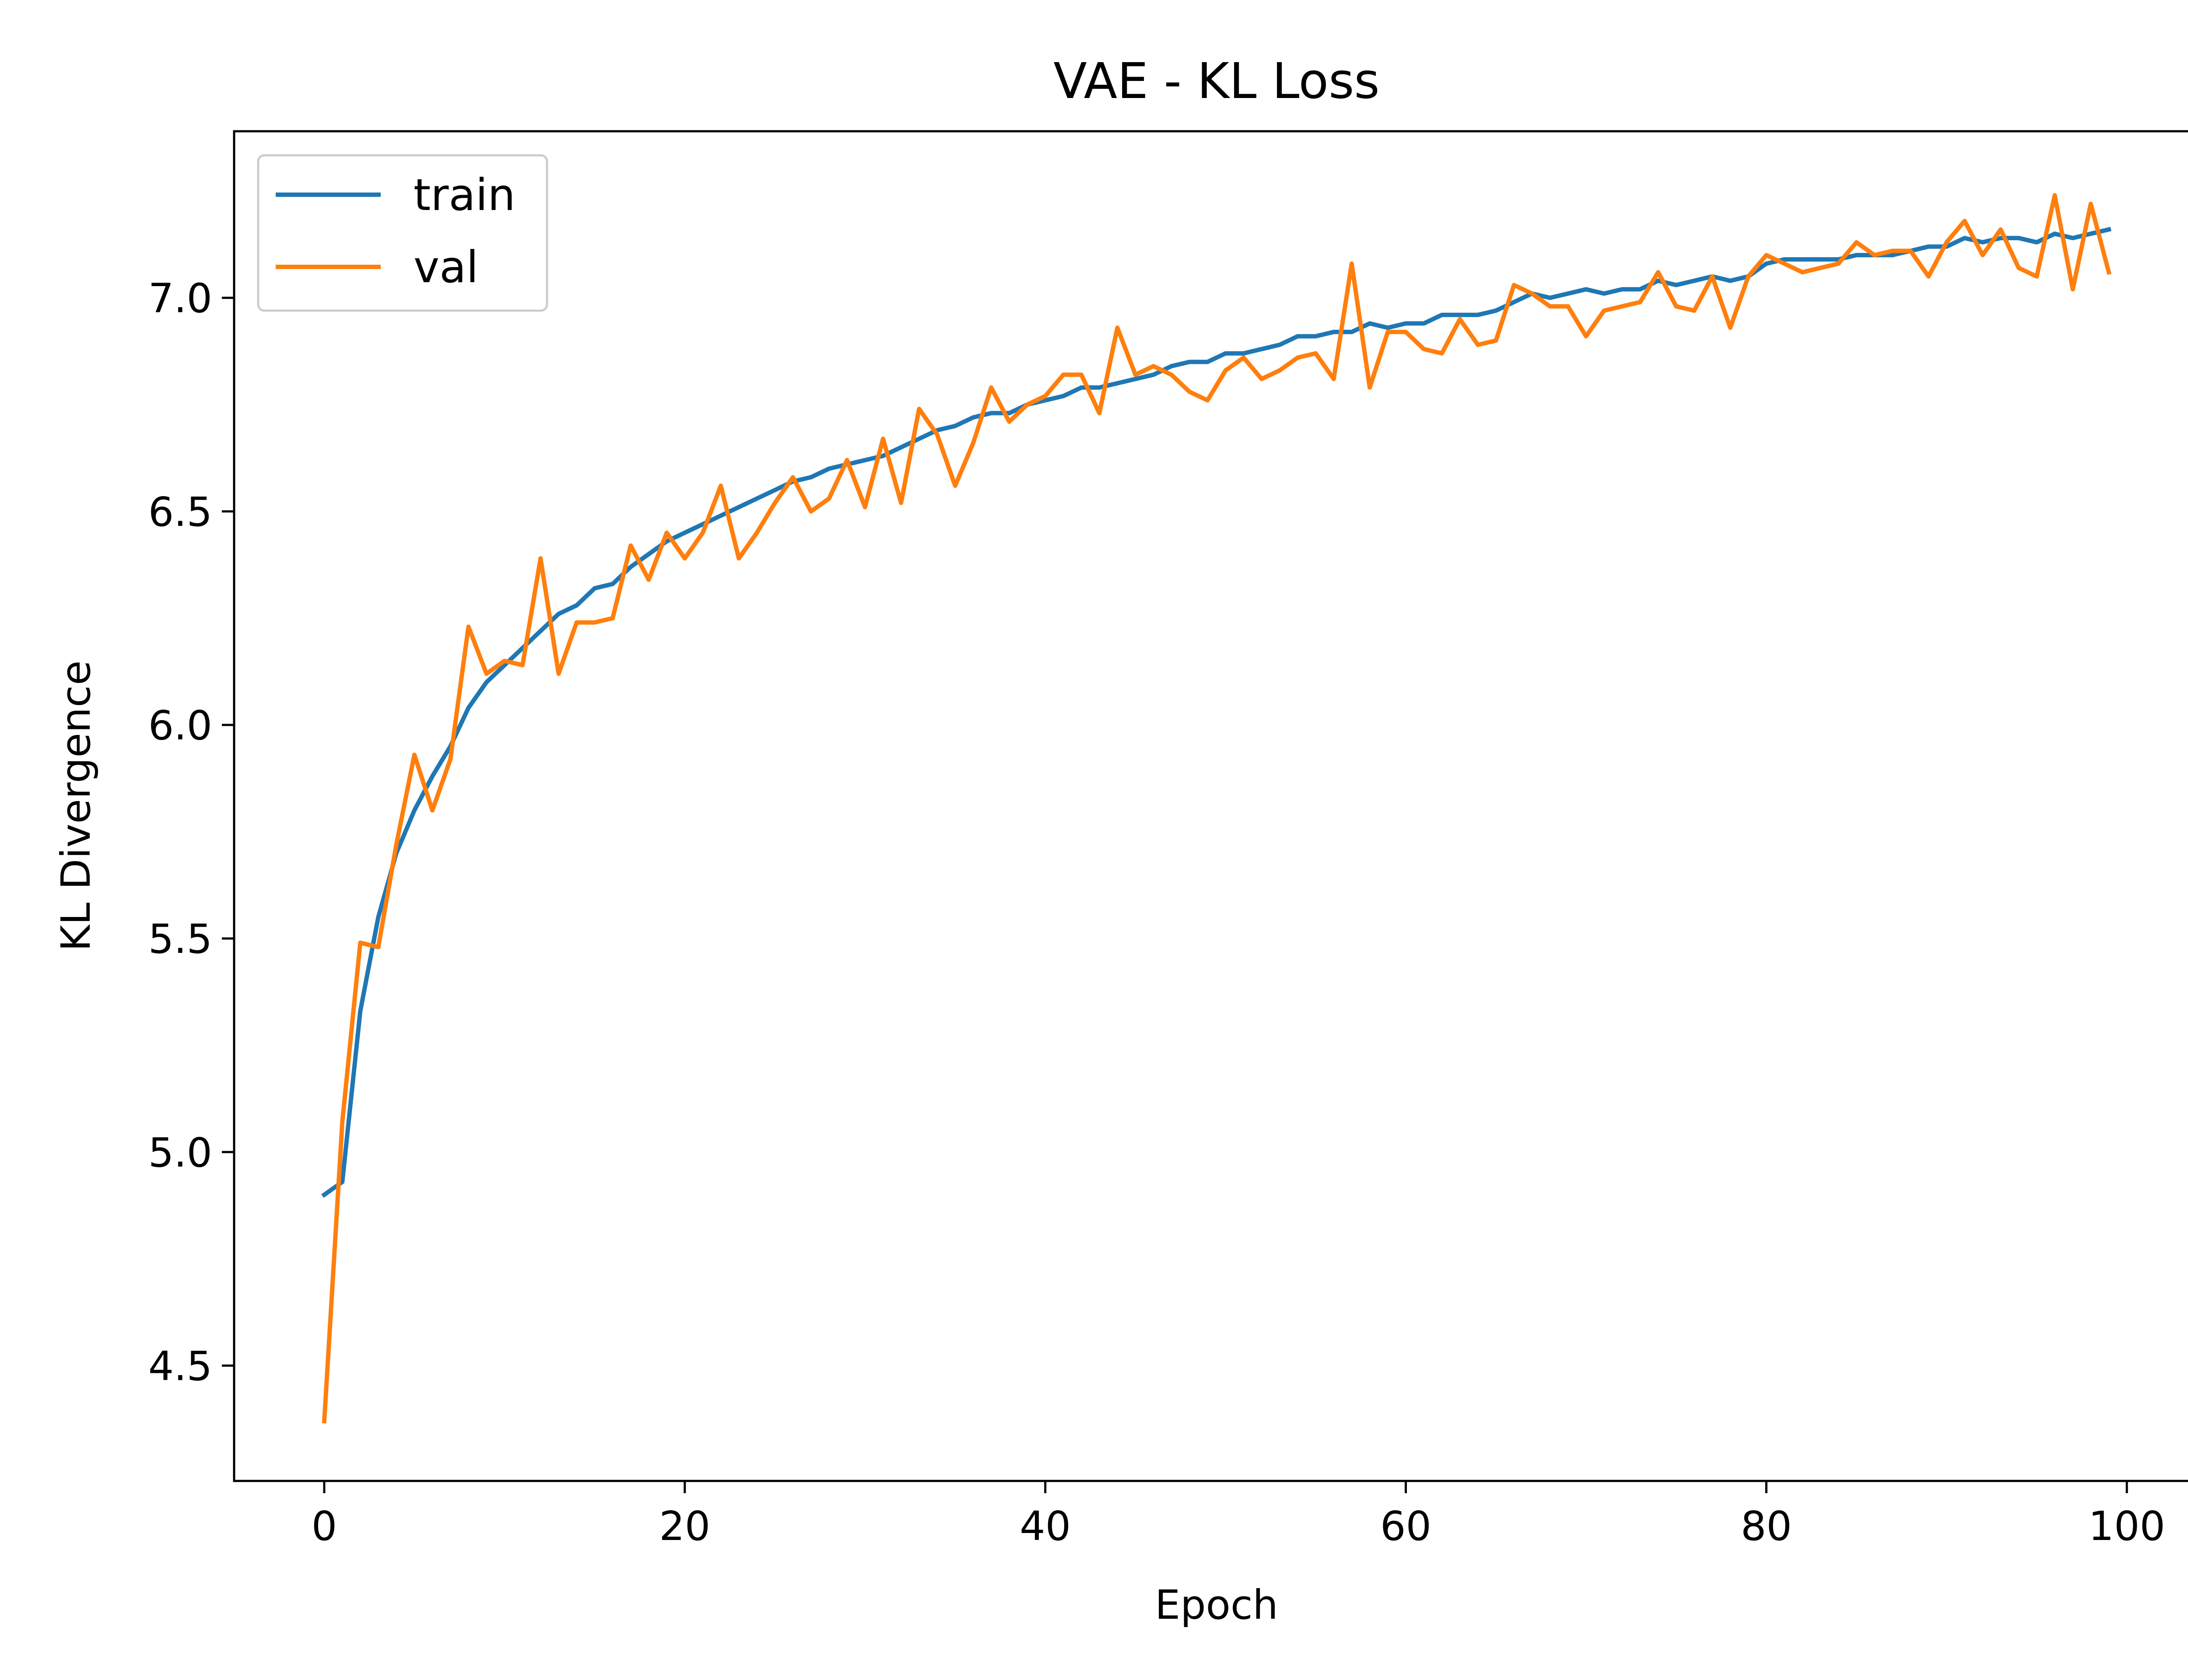 Image resolution: width=2188 pixels, height=1680 pixels. Describe the element at coordinates (180, 1366) in the screenshot. I see `y-tick-label: 4.5` at that location.